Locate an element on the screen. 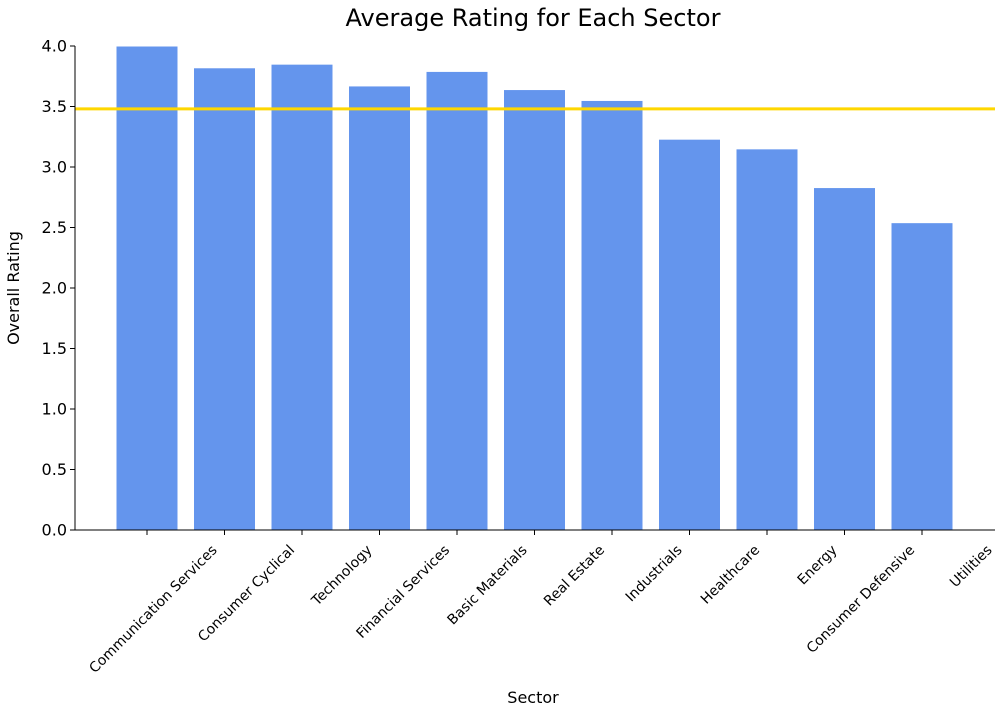 This screenshot has width=1000, height=712. y-tick-label: 0.0 is located at coordinates (54, 530).